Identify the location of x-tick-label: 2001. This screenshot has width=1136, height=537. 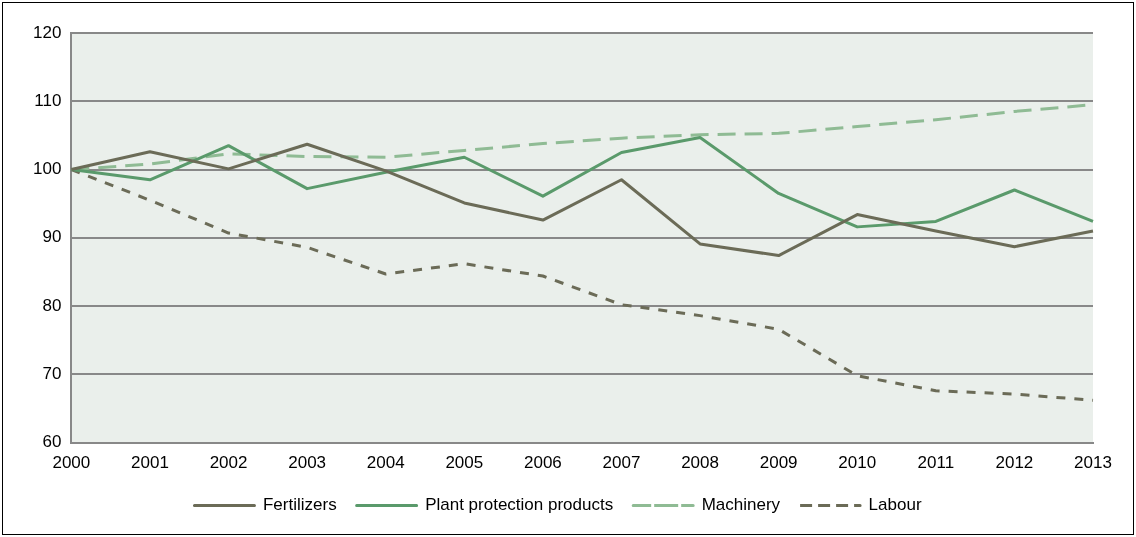
(150, 463).